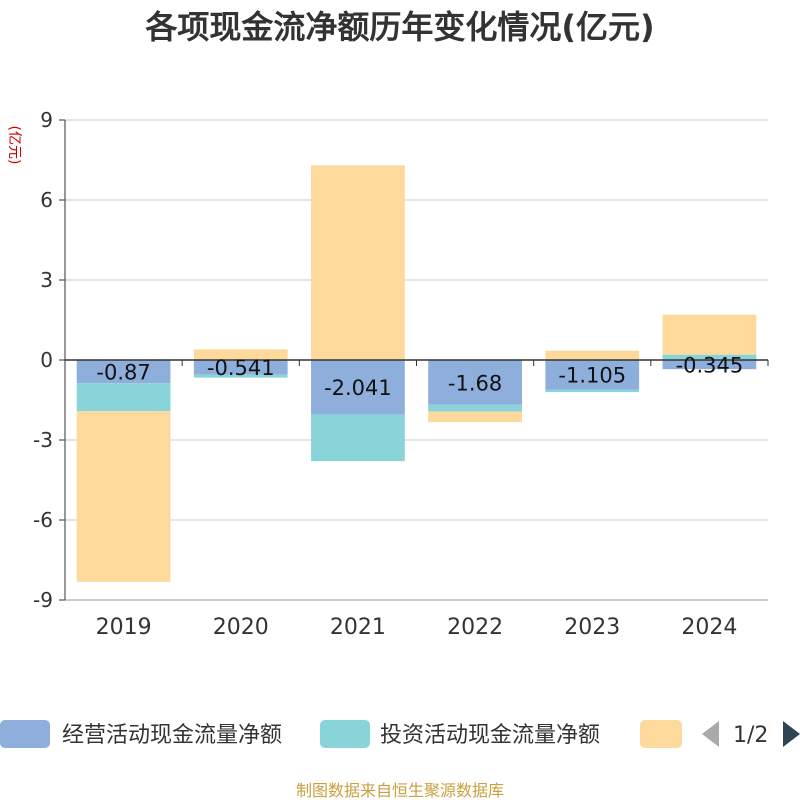  What do you see at coordinates (345, 734) in the screenshot?
I see `legend-swatch-investing` at bounding box center [345, 734].